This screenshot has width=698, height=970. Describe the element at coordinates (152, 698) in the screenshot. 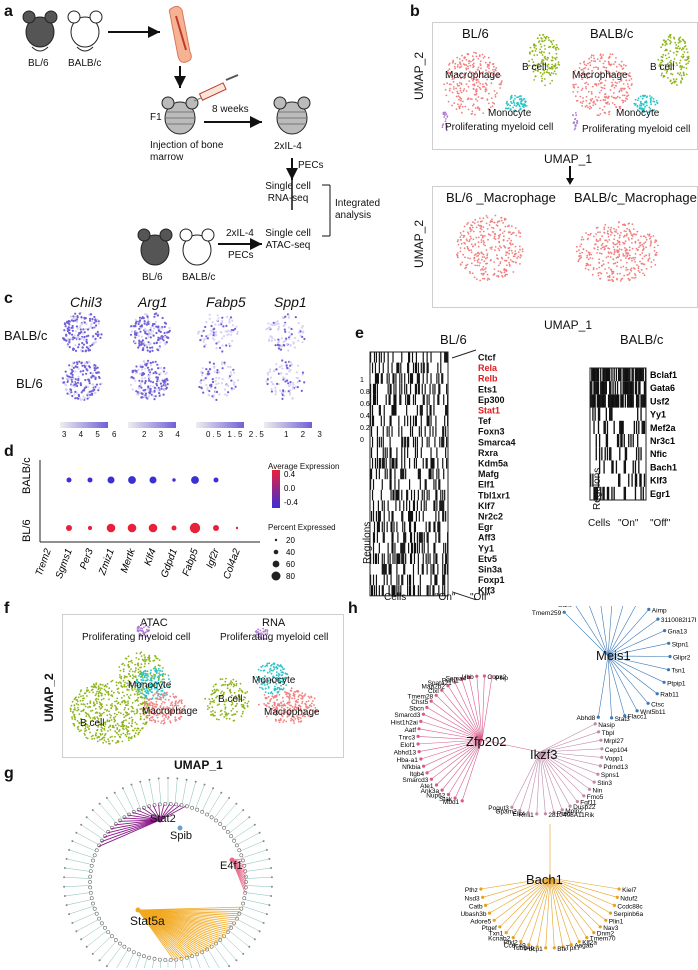

I see `atac-monocyte-cells-point` at that location.